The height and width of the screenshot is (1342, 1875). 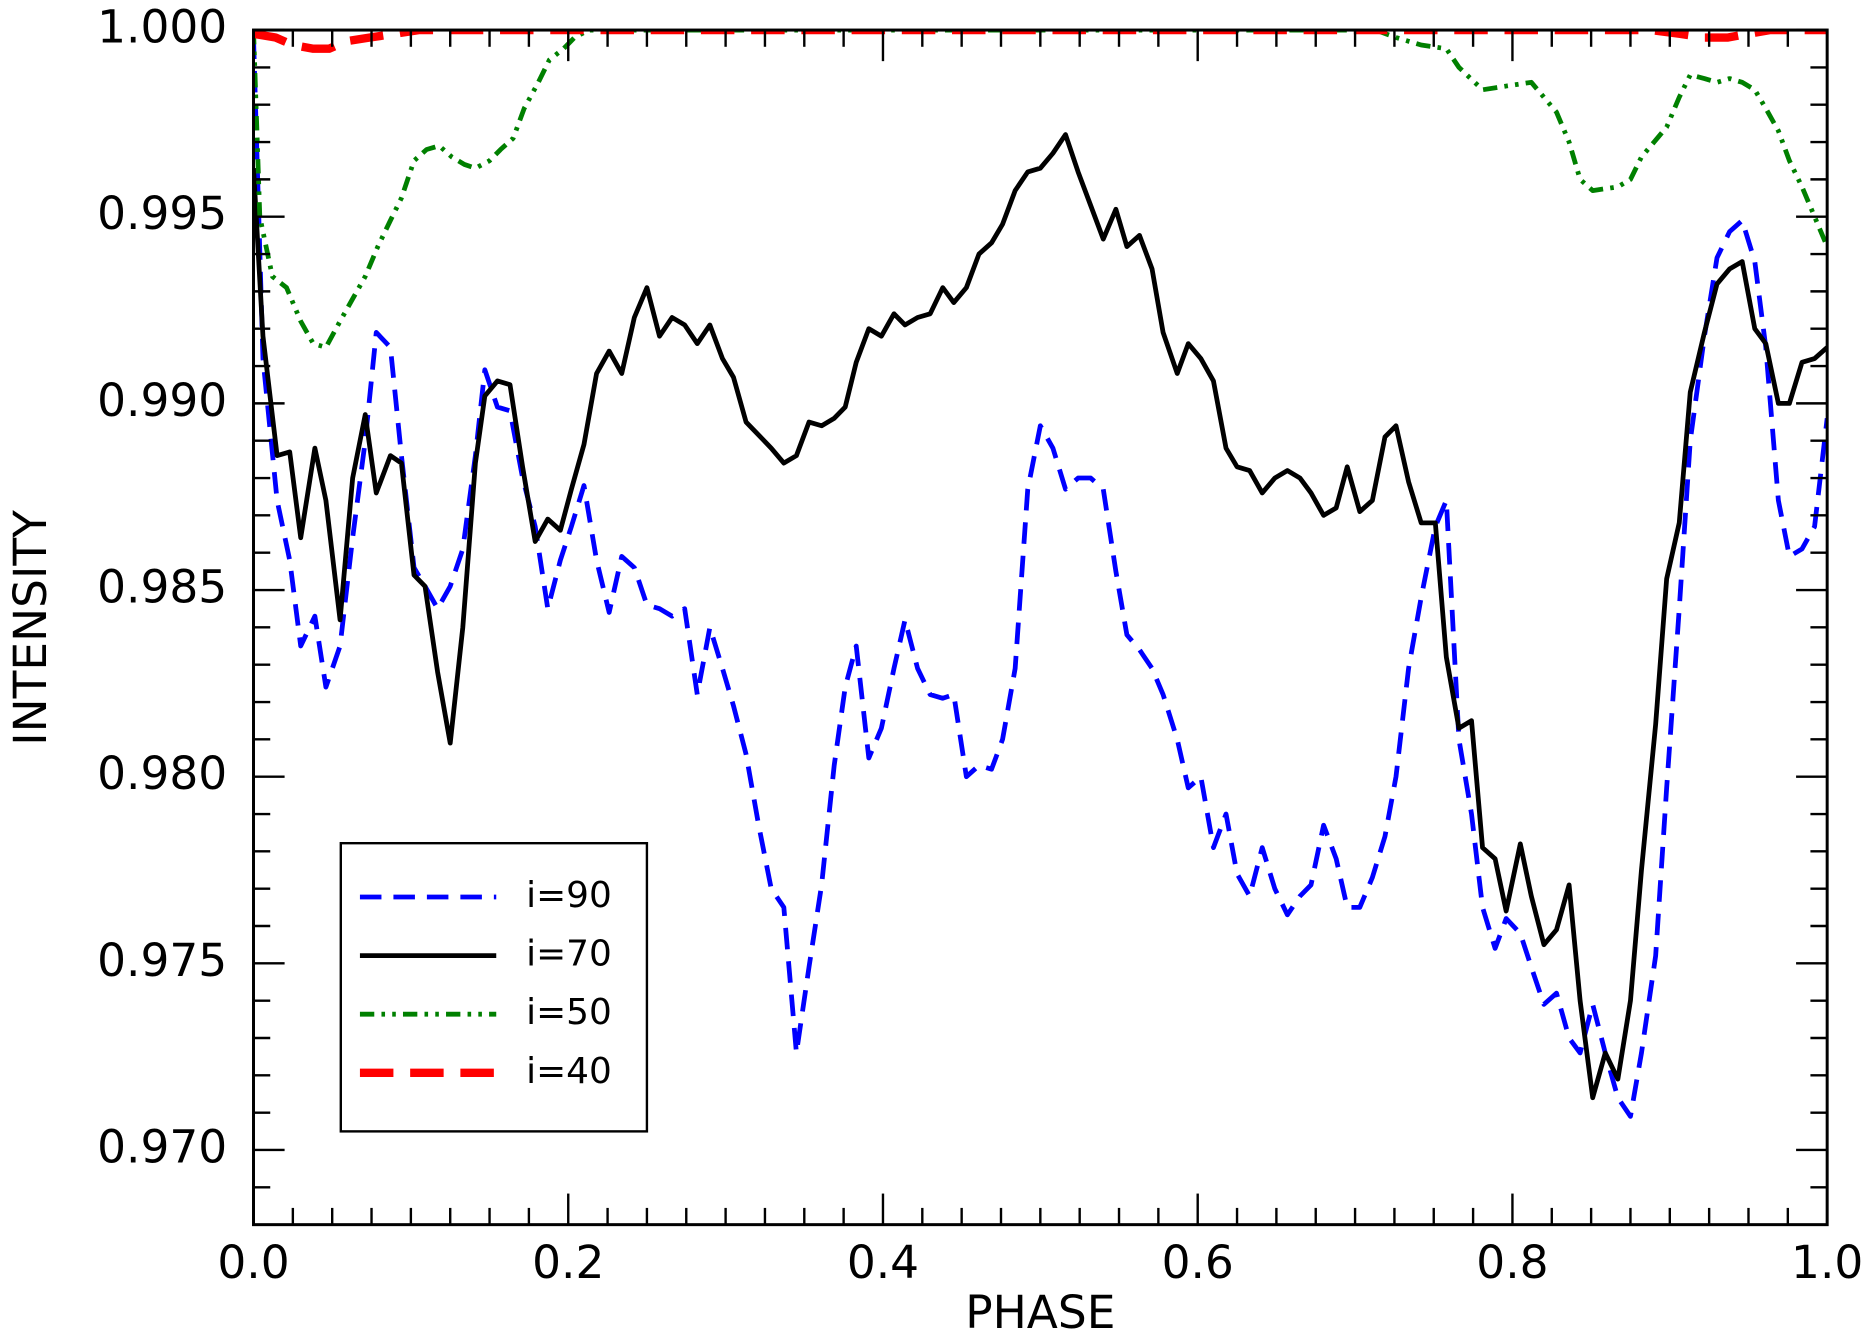 I want to click on x-tick-label: 1.0, so click(x=1827, y=1262).